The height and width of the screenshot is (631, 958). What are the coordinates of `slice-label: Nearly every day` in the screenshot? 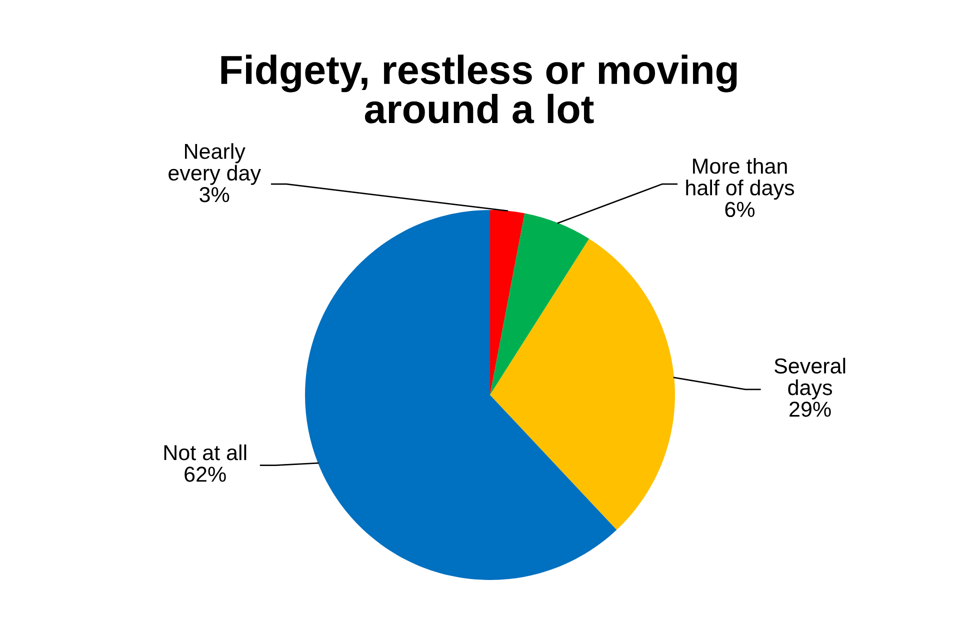 It's located at (214, 164).